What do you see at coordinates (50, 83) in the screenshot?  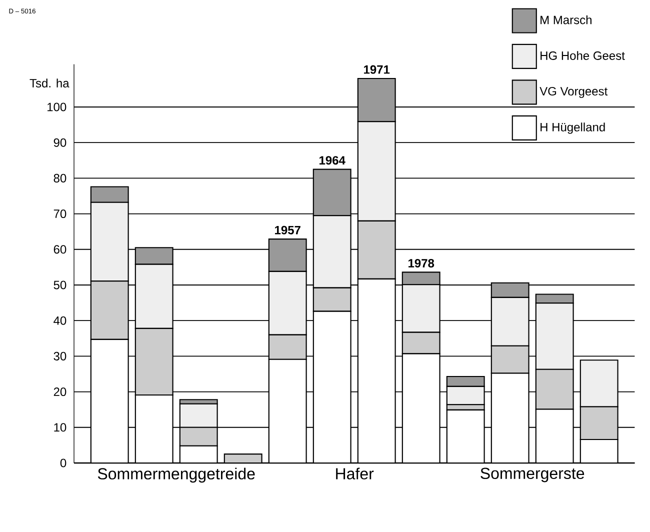 I see `y-axis-title: Tsd. ha` at bounding box center [50, 83].